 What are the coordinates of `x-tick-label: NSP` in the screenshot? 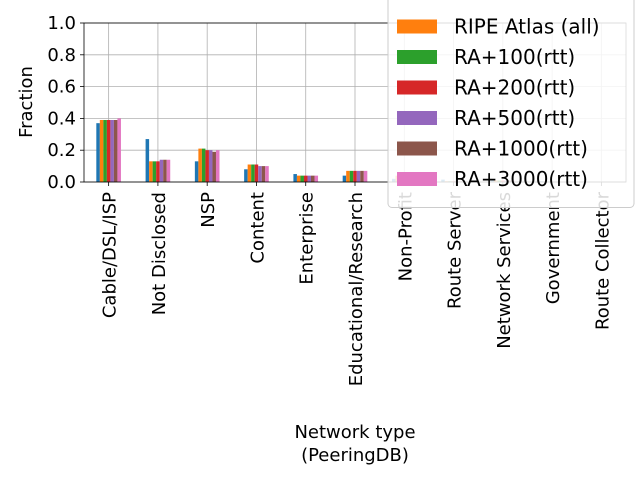 It's located at (208, 210).